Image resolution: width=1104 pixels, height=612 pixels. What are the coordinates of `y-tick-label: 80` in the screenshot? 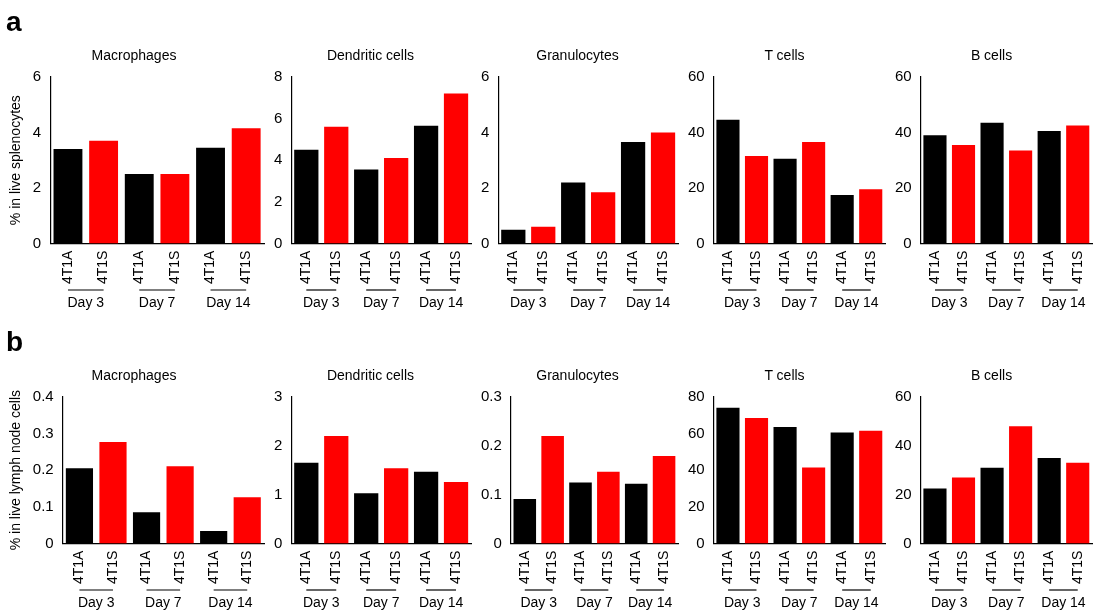 It's located at (696, 395).